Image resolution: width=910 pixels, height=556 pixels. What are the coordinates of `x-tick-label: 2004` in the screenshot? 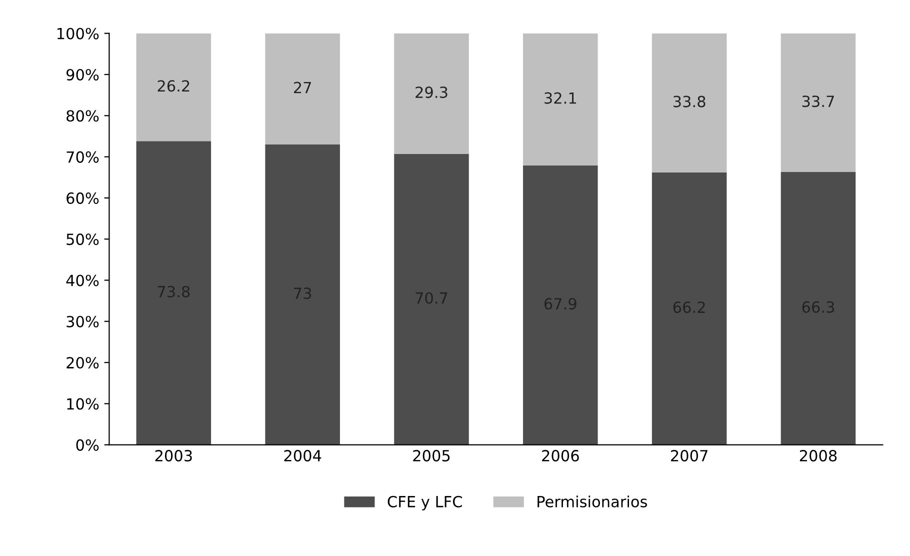 It's located at (303, 456).